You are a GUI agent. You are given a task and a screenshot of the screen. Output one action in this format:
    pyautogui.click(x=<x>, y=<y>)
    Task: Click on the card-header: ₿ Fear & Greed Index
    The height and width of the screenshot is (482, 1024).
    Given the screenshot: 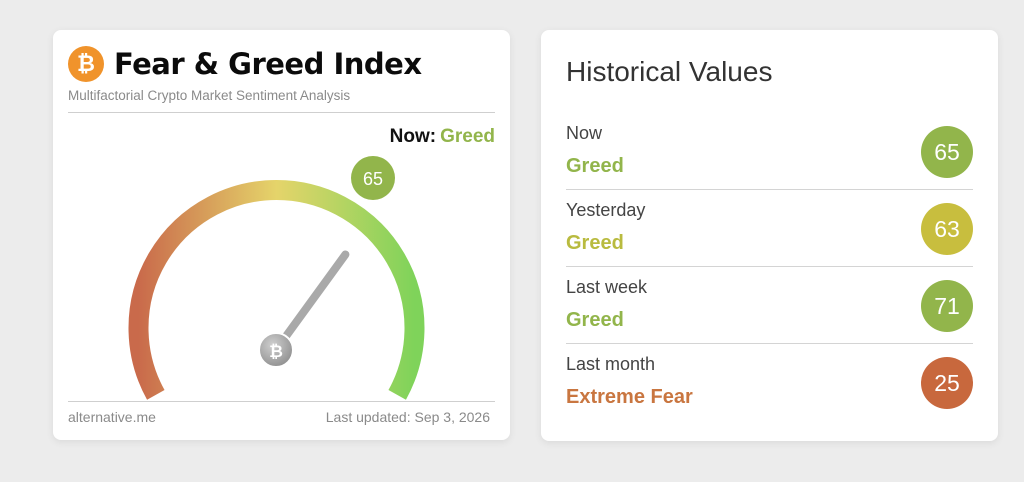 What is the action you would take?
    pyautogui.click(x=245, y=64)
    